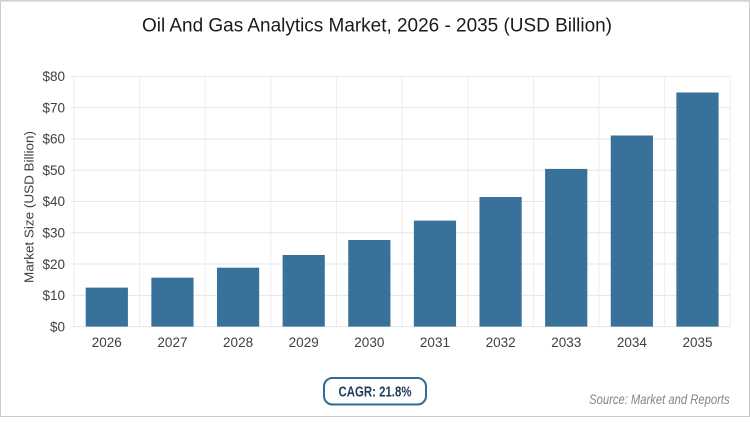  Describe the element at coordinates (53, 201) in the screenshot. I see `svg-text: $40` at that location.